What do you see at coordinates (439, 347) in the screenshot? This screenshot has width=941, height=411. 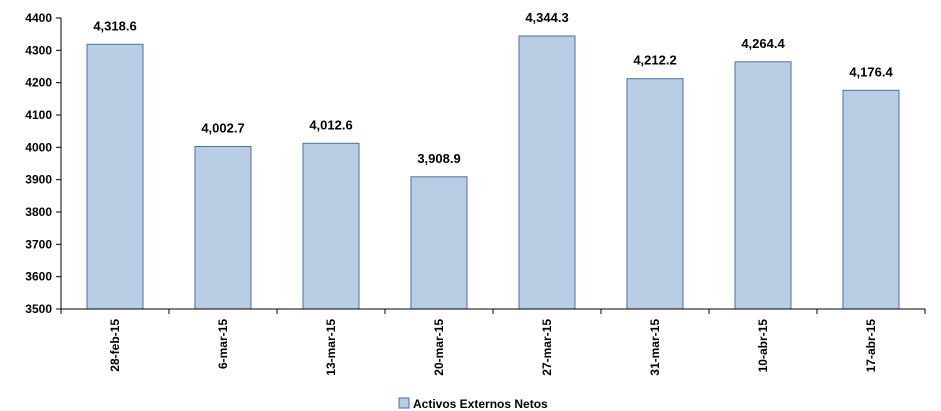 I see `x-tick-label-20-mar-15: 20-mar-15` at bounding box center [439, 347].